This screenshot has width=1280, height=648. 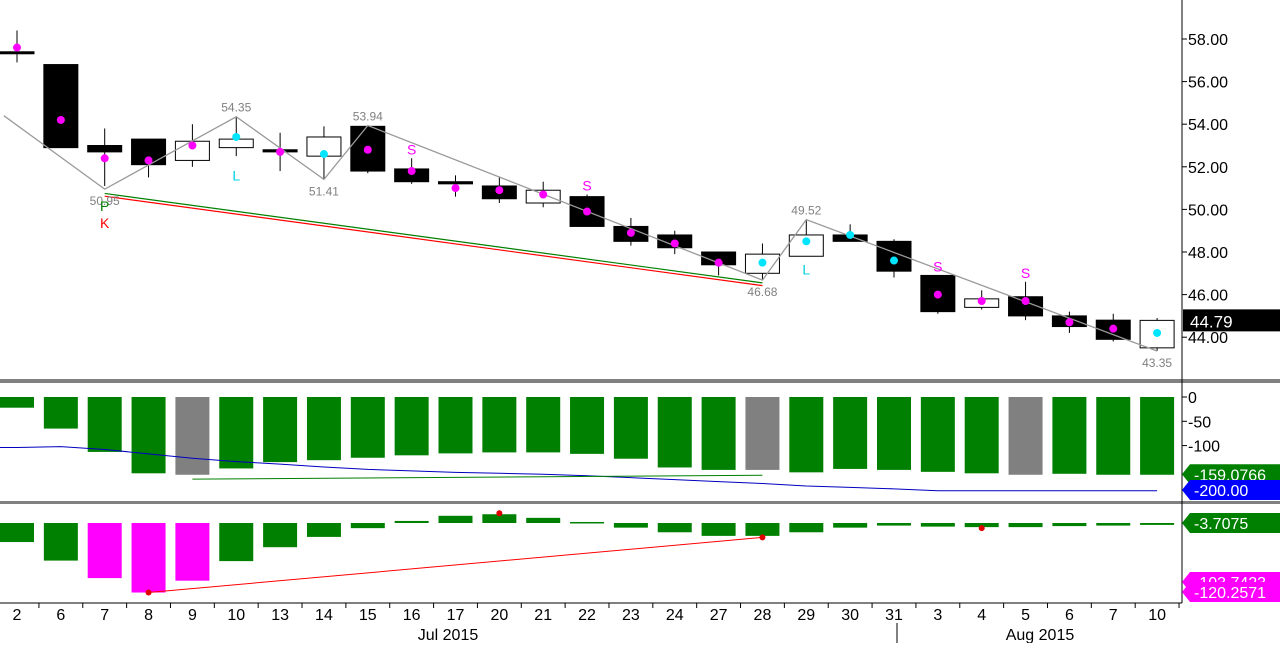 I want to click on x-tick-label: 4, so click(x=981, y=615).